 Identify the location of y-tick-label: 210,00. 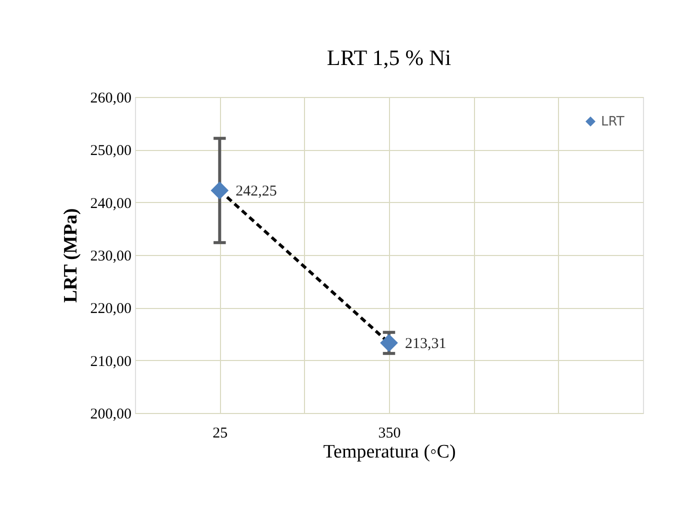
(111, 362).